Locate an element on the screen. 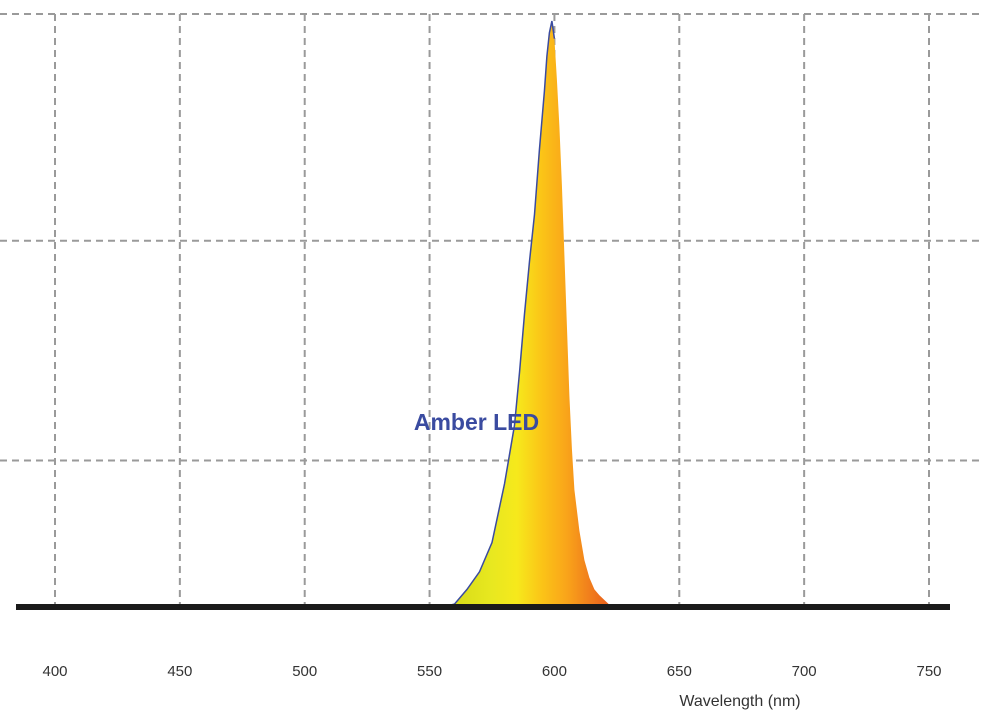 This screenshot has width=984, height=718. annotation-label-0: Amber LED is located at coordinates (476, 422).